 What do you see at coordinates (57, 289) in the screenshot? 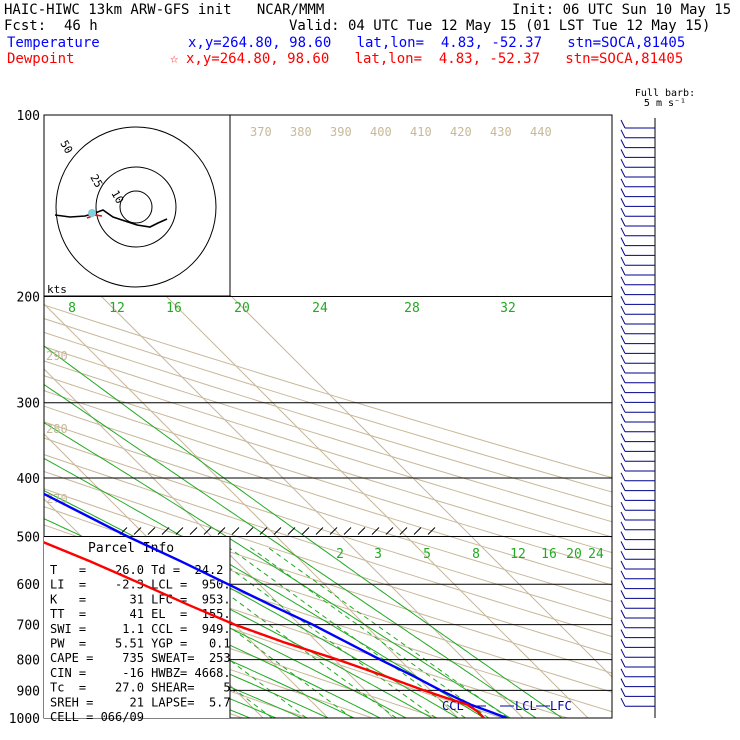
I see `hodograph-units: kts` at bounding box center [57, 289].